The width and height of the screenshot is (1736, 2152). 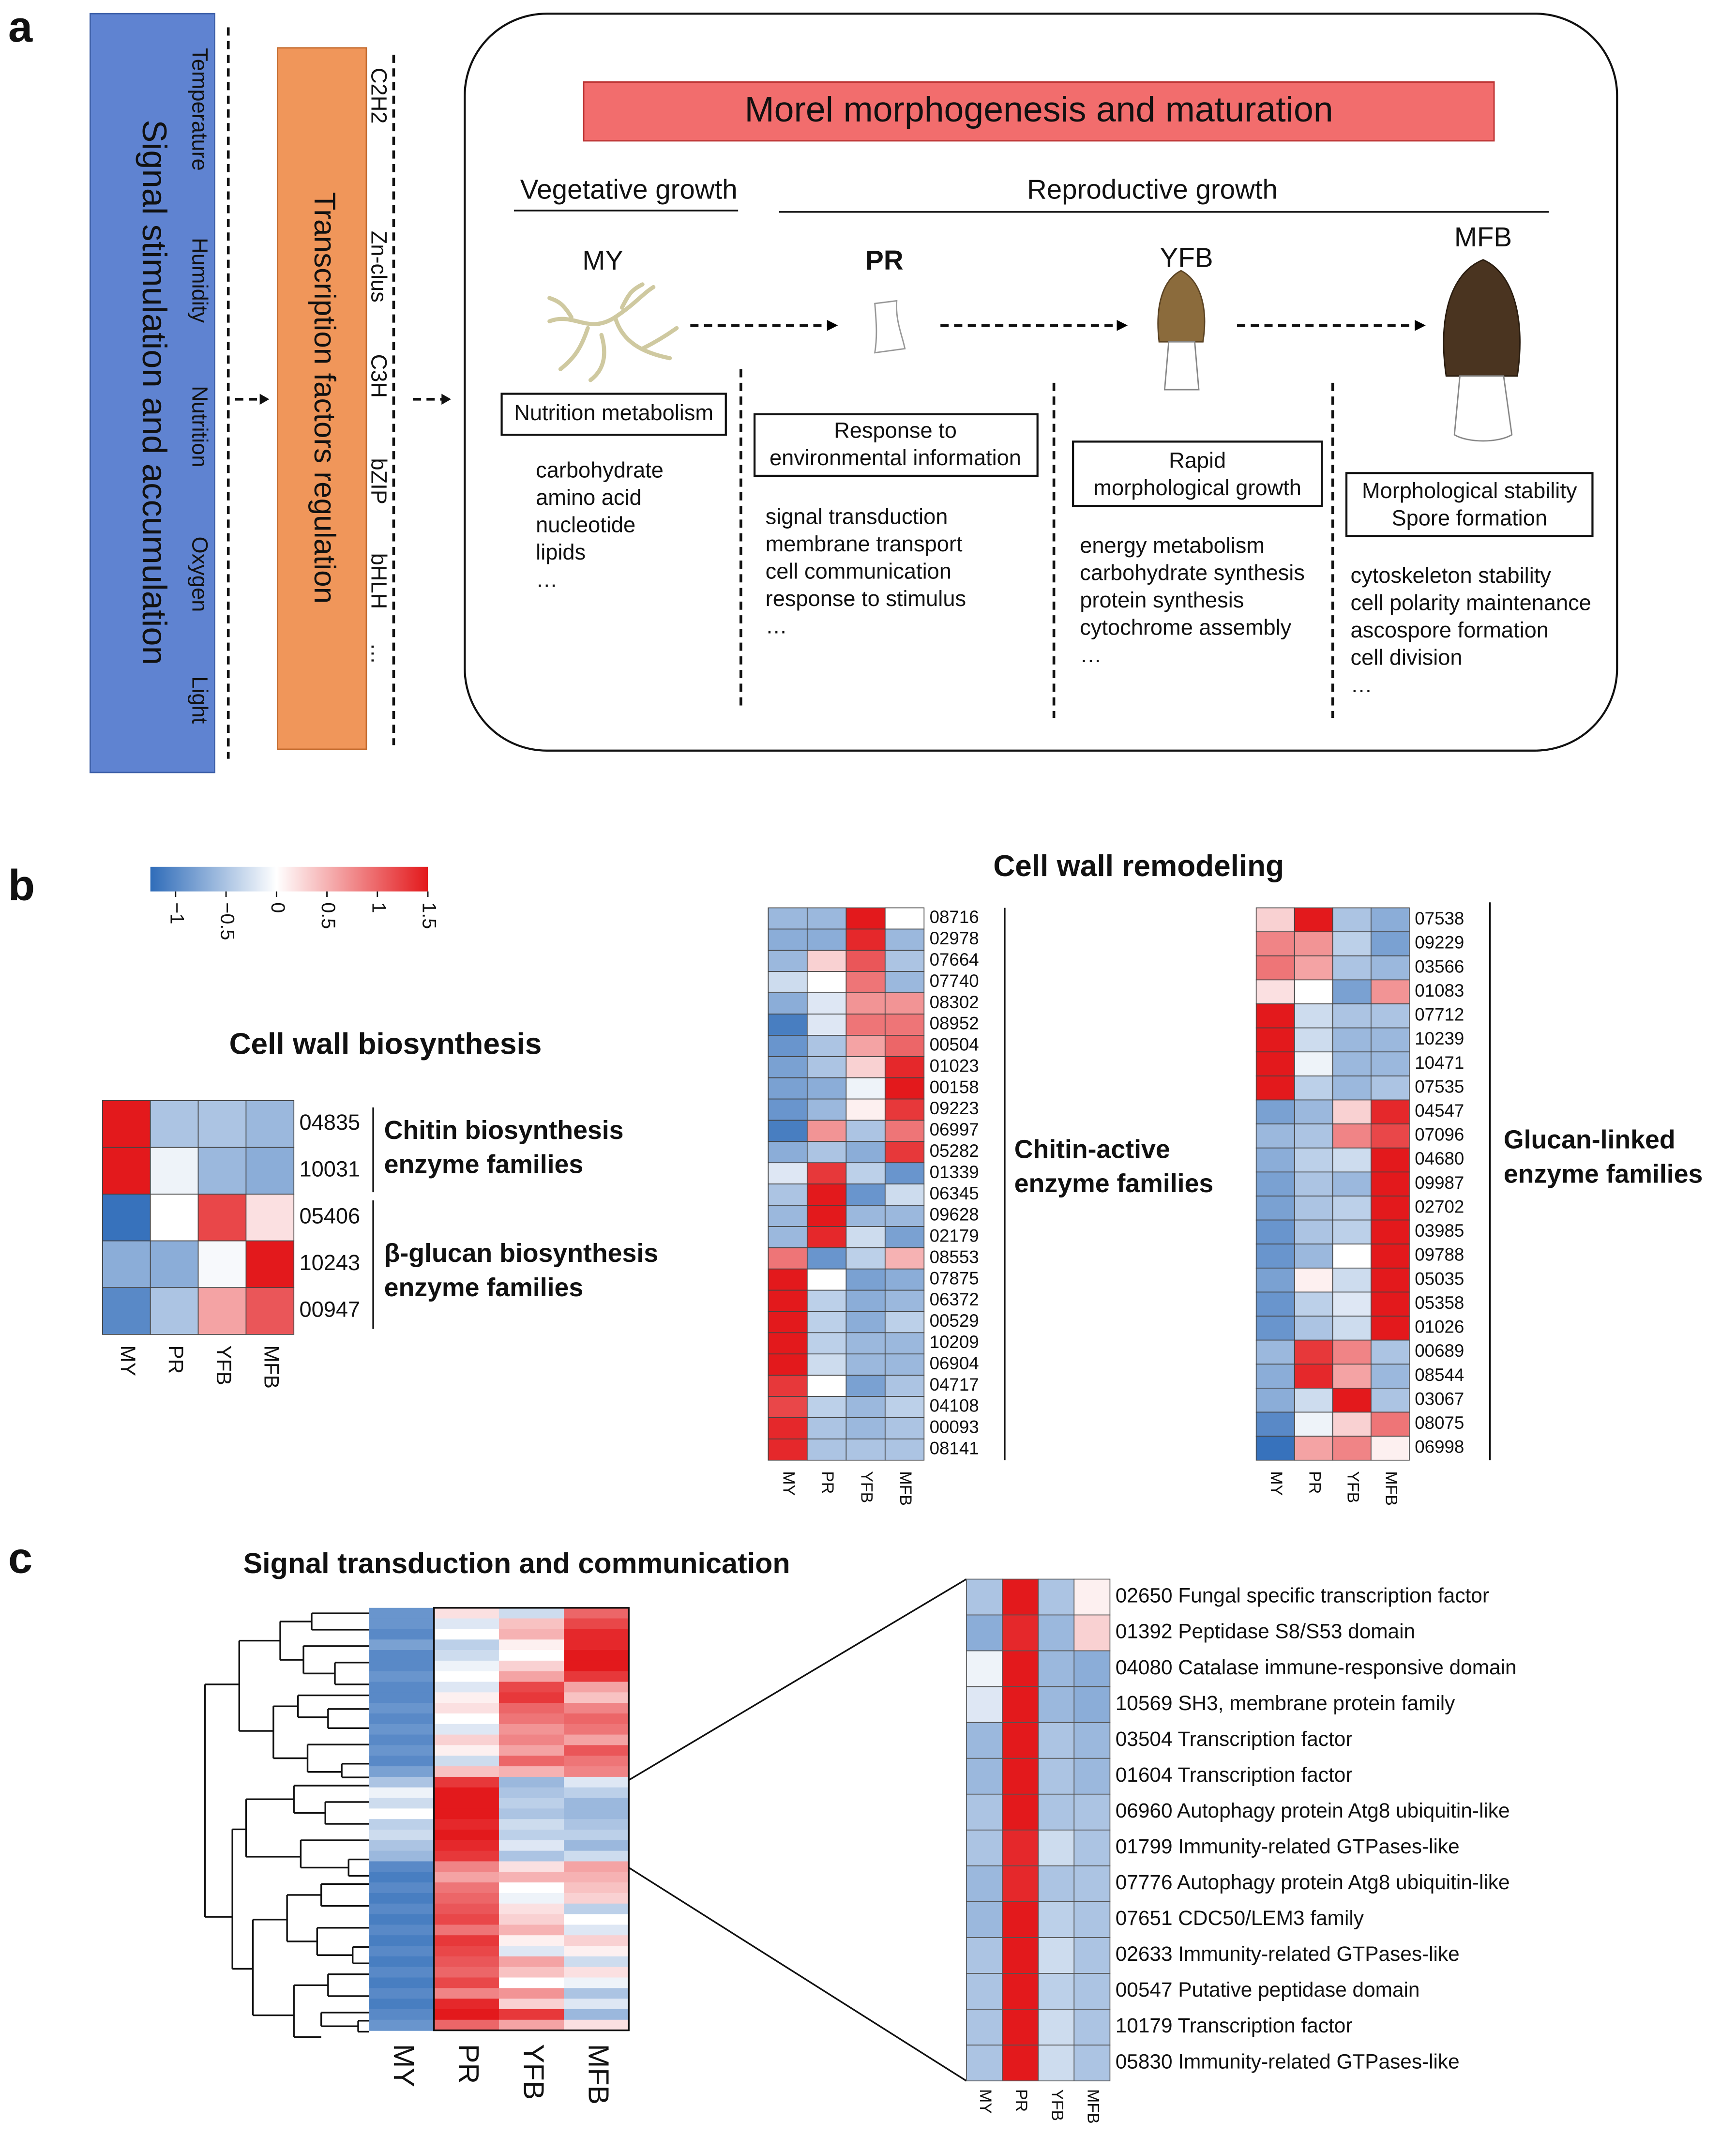 What do you see at coordinates (613, 414) in the screenshot?
I see `stage-box` at bounding box center [613, 414].